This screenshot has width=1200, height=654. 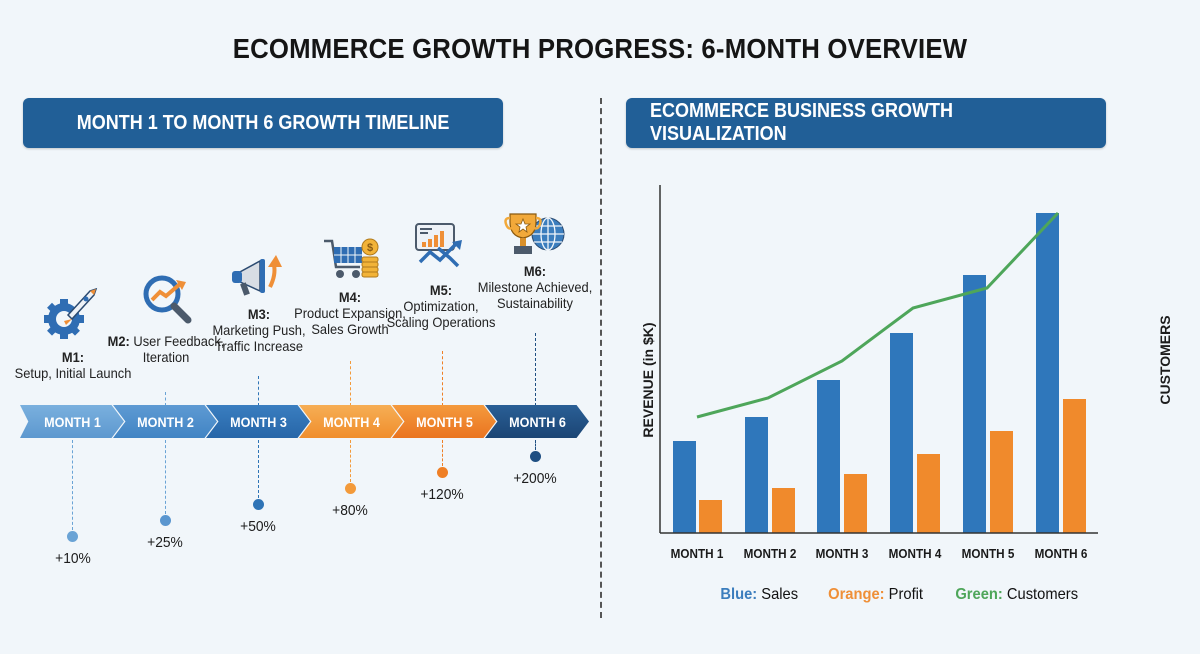 What do you see at coordinates (438, 245) in the screenshot?
I see `dashboard-arrows-icon` at bounding box center [438, 245].